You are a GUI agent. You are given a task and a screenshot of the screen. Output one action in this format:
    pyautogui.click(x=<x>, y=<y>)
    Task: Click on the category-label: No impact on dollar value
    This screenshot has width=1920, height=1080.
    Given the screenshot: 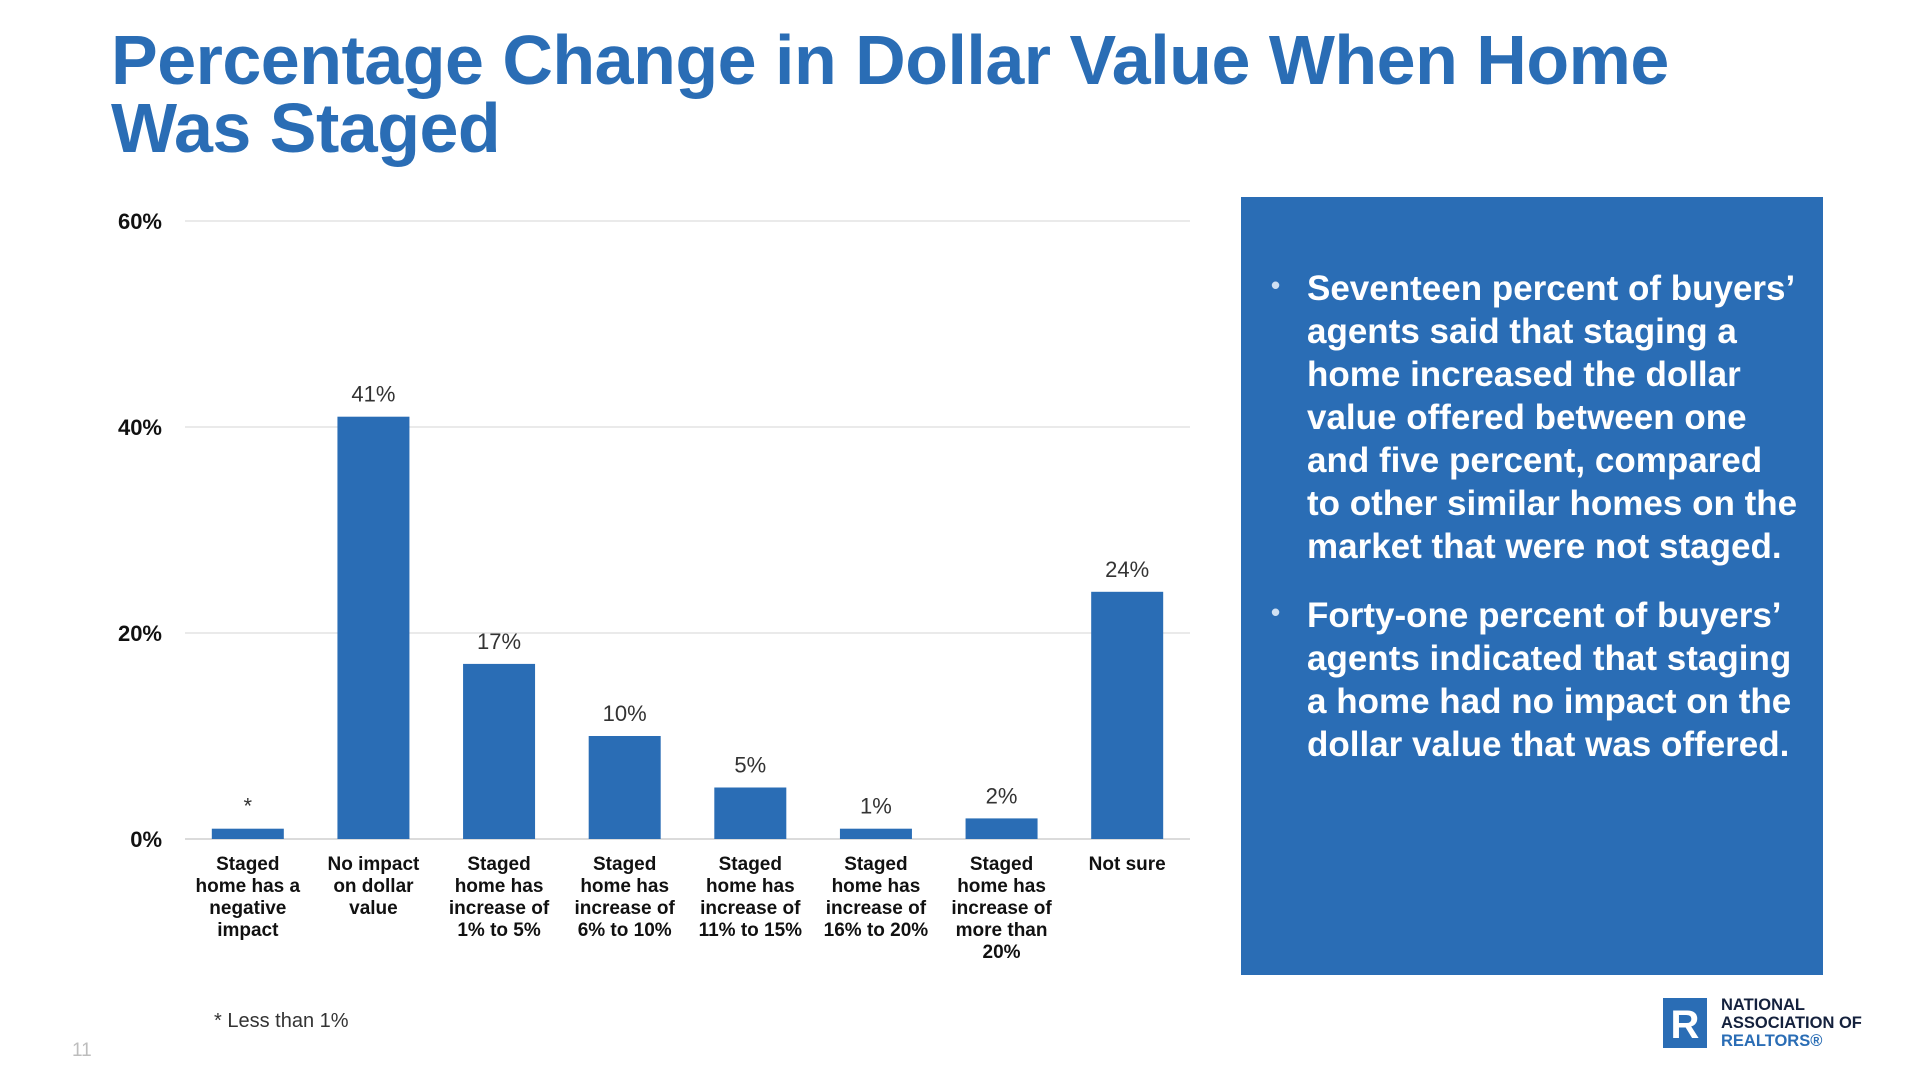 What is the action you would take?
    pyautogui.click(x=374, y=886)
    